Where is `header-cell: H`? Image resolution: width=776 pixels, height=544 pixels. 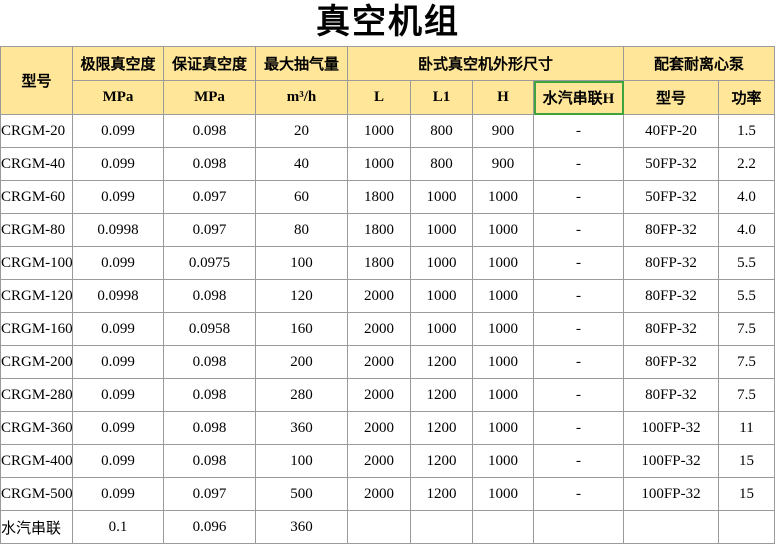
header-cell: H is located at coordinates (503, 97).